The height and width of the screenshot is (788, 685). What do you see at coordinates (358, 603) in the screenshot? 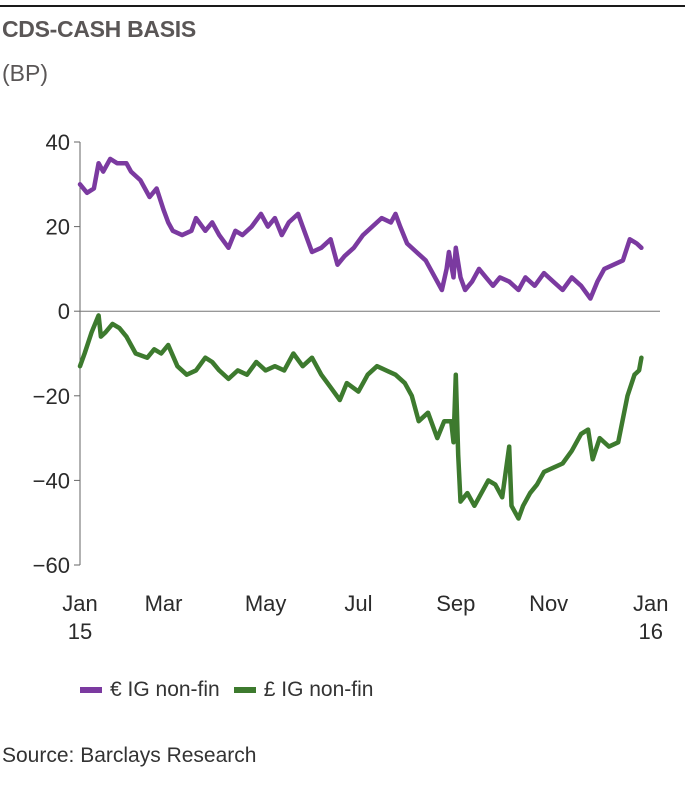
I see `x-tick-label: Jul` at bounding box center [358, 603].